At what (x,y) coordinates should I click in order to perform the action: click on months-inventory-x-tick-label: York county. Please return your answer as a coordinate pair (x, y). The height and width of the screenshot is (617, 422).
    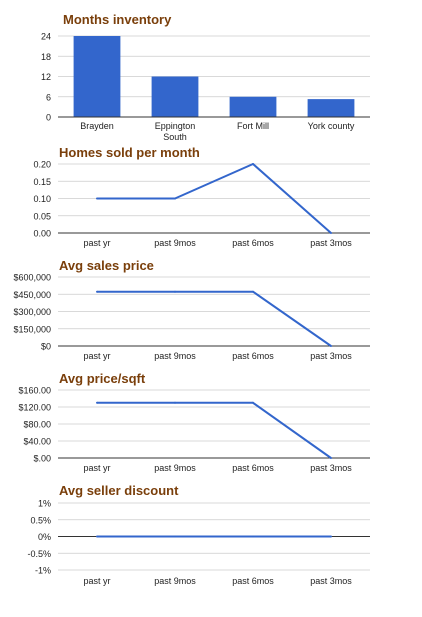
    Looking at the image, I should click on (331, 126).